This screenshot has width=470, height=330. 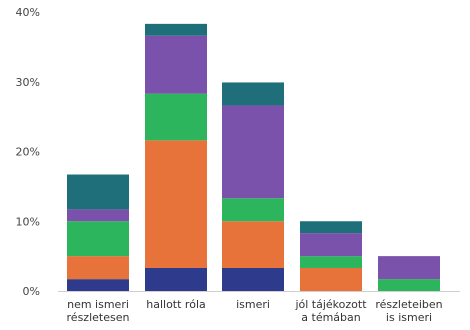 What do you see at coordinates (409, 317) in the screenshot?
I see `x-tick-label: is ismeri` at bounding box center [409, 317].